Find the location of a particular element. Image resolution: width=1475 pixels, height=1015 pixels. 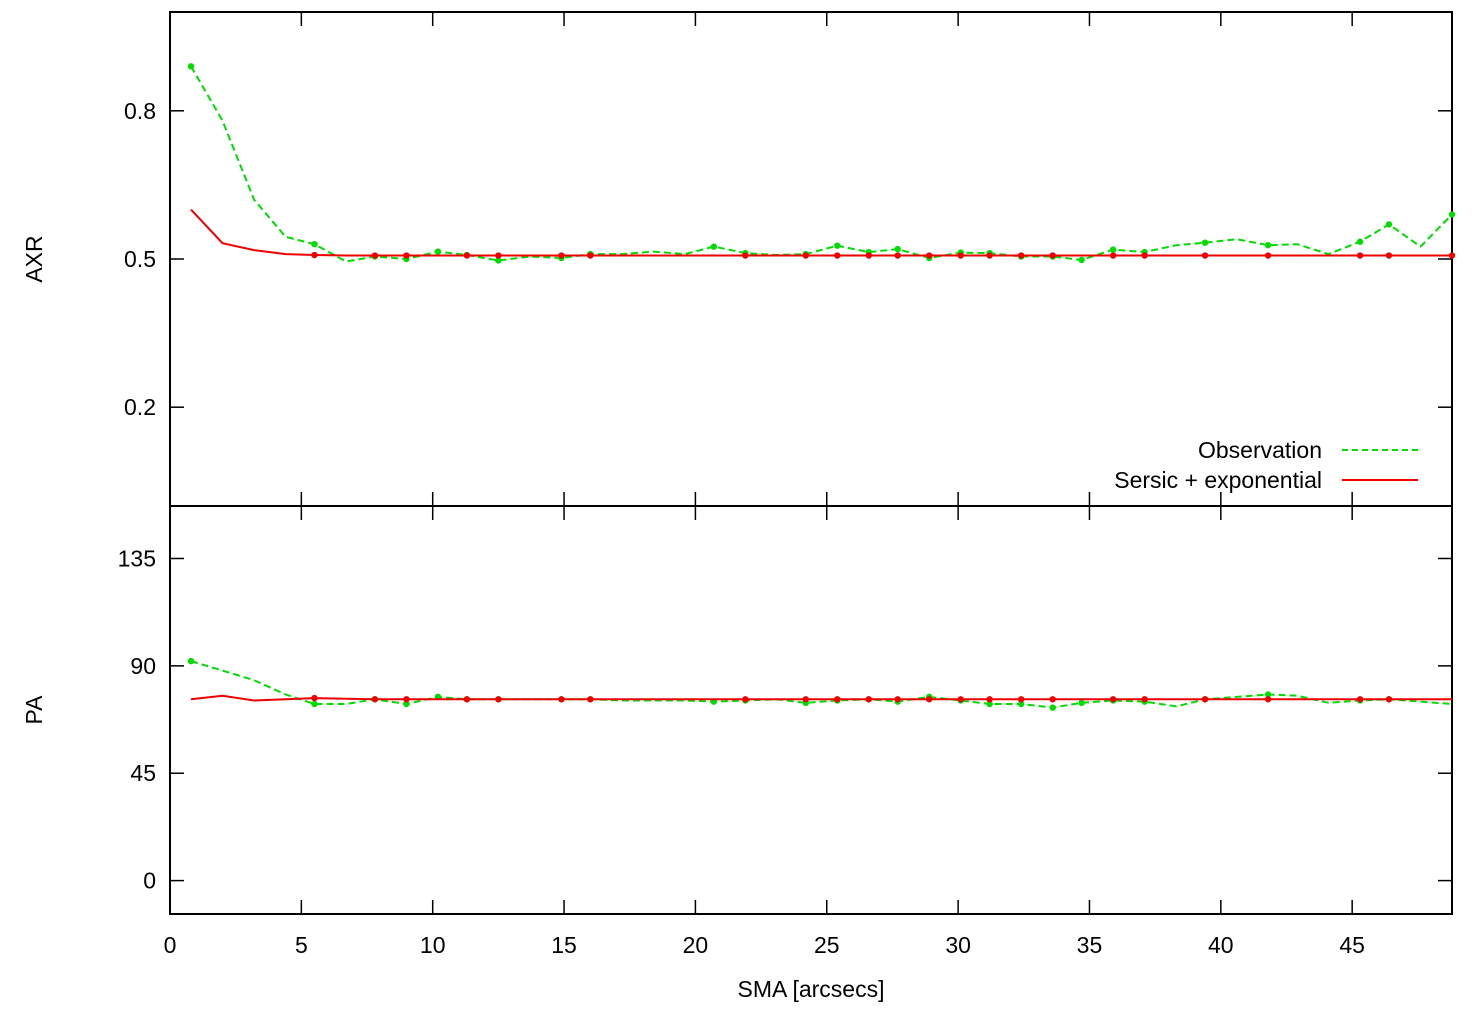

x-tick-label: 30 is located at coordinates (958, 945).